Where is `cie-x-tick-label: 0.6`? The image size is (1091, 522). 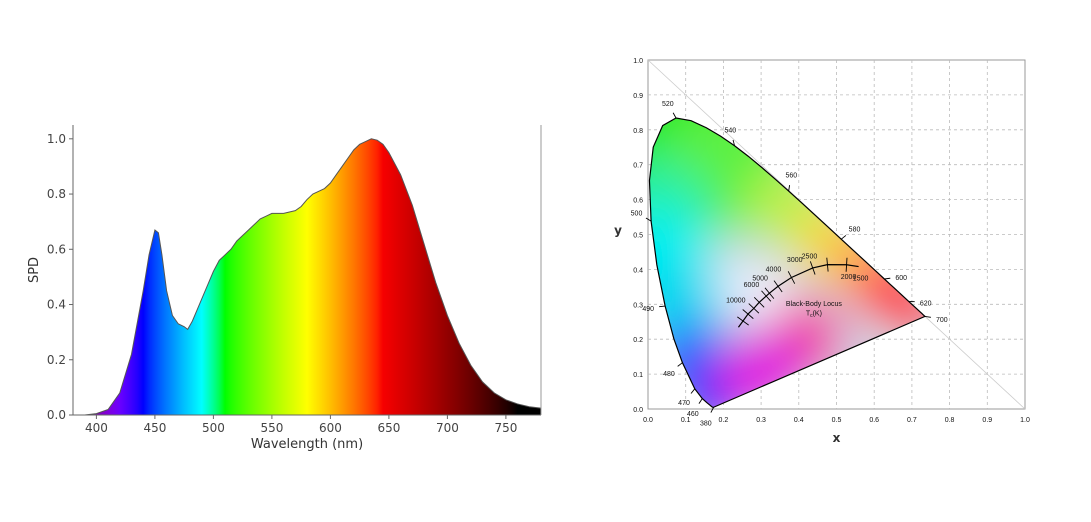 cie-x-tick-label: 0.6 is located at coordinates (874, 420).